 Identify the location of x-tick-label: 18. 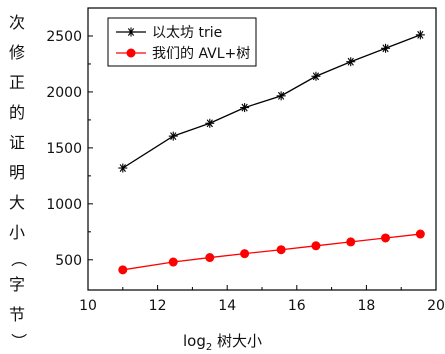
(366, 306).